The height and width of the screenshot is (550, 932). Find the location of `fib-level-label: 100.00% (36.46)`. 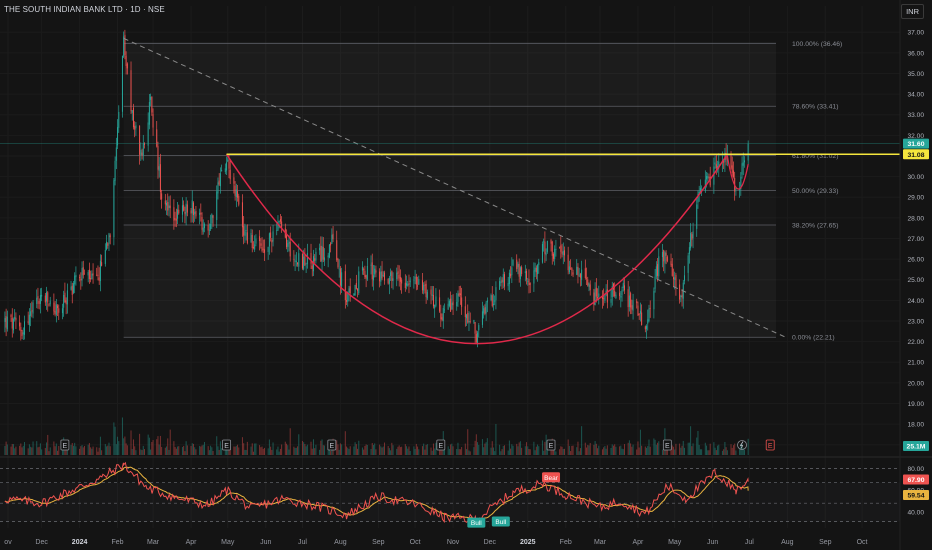

fib-level-label: 100.00% (36.46) is located at coordinates (817, 44).